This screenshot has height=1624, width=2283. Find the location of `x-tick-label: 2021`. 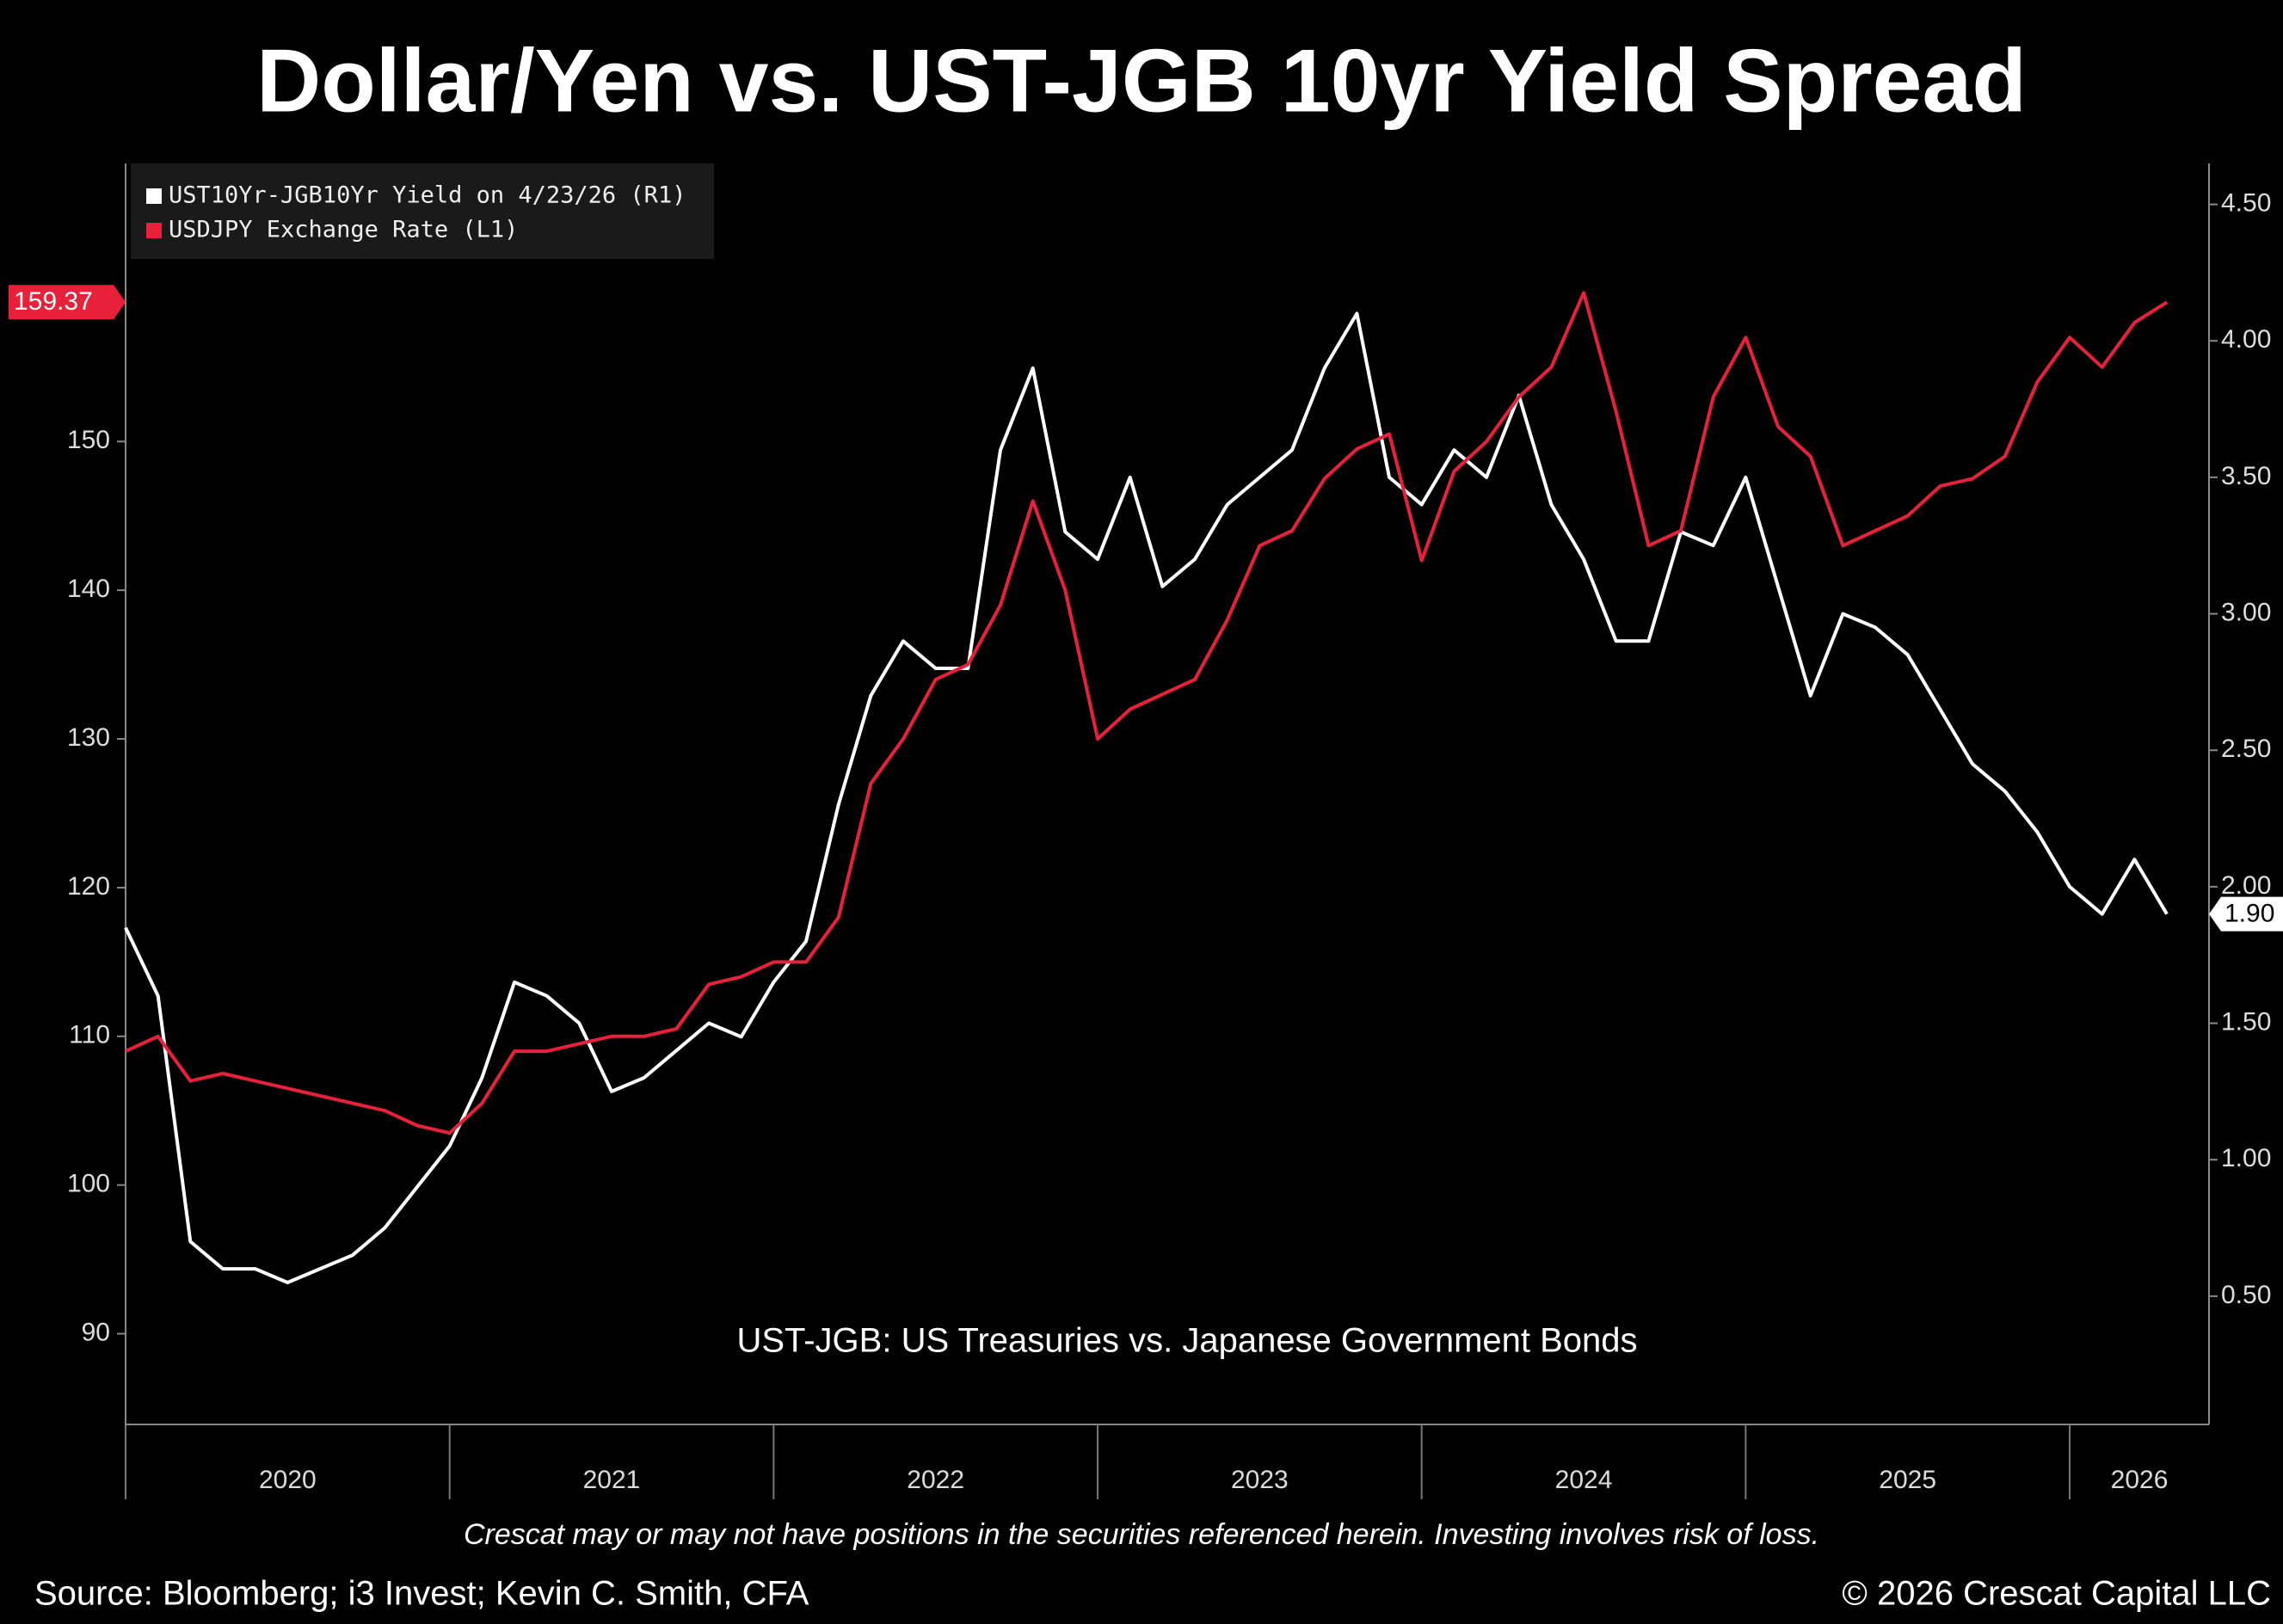

x-tick-label: 2021 is located at coordinates (612, 1480).